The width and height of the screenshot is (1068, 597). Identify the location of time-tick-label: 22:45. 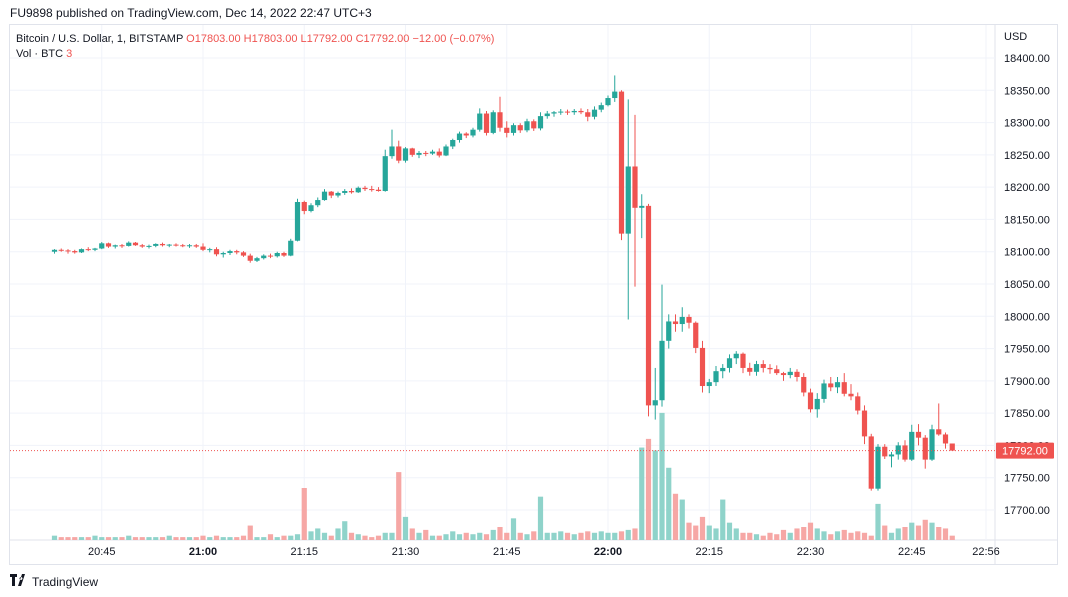
(912, 552).